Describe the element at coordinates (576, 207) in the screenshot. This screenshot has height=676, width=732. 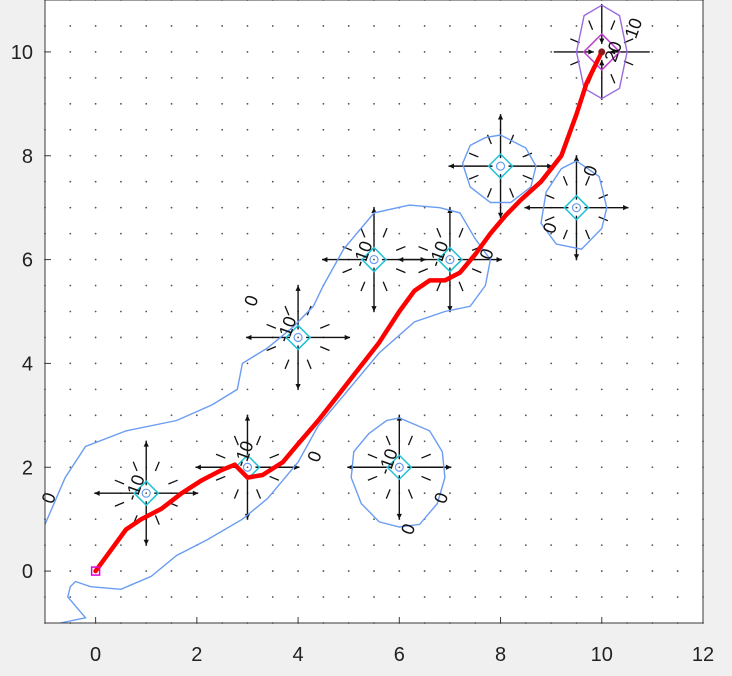
I see `obstacle-diamond` at that location.